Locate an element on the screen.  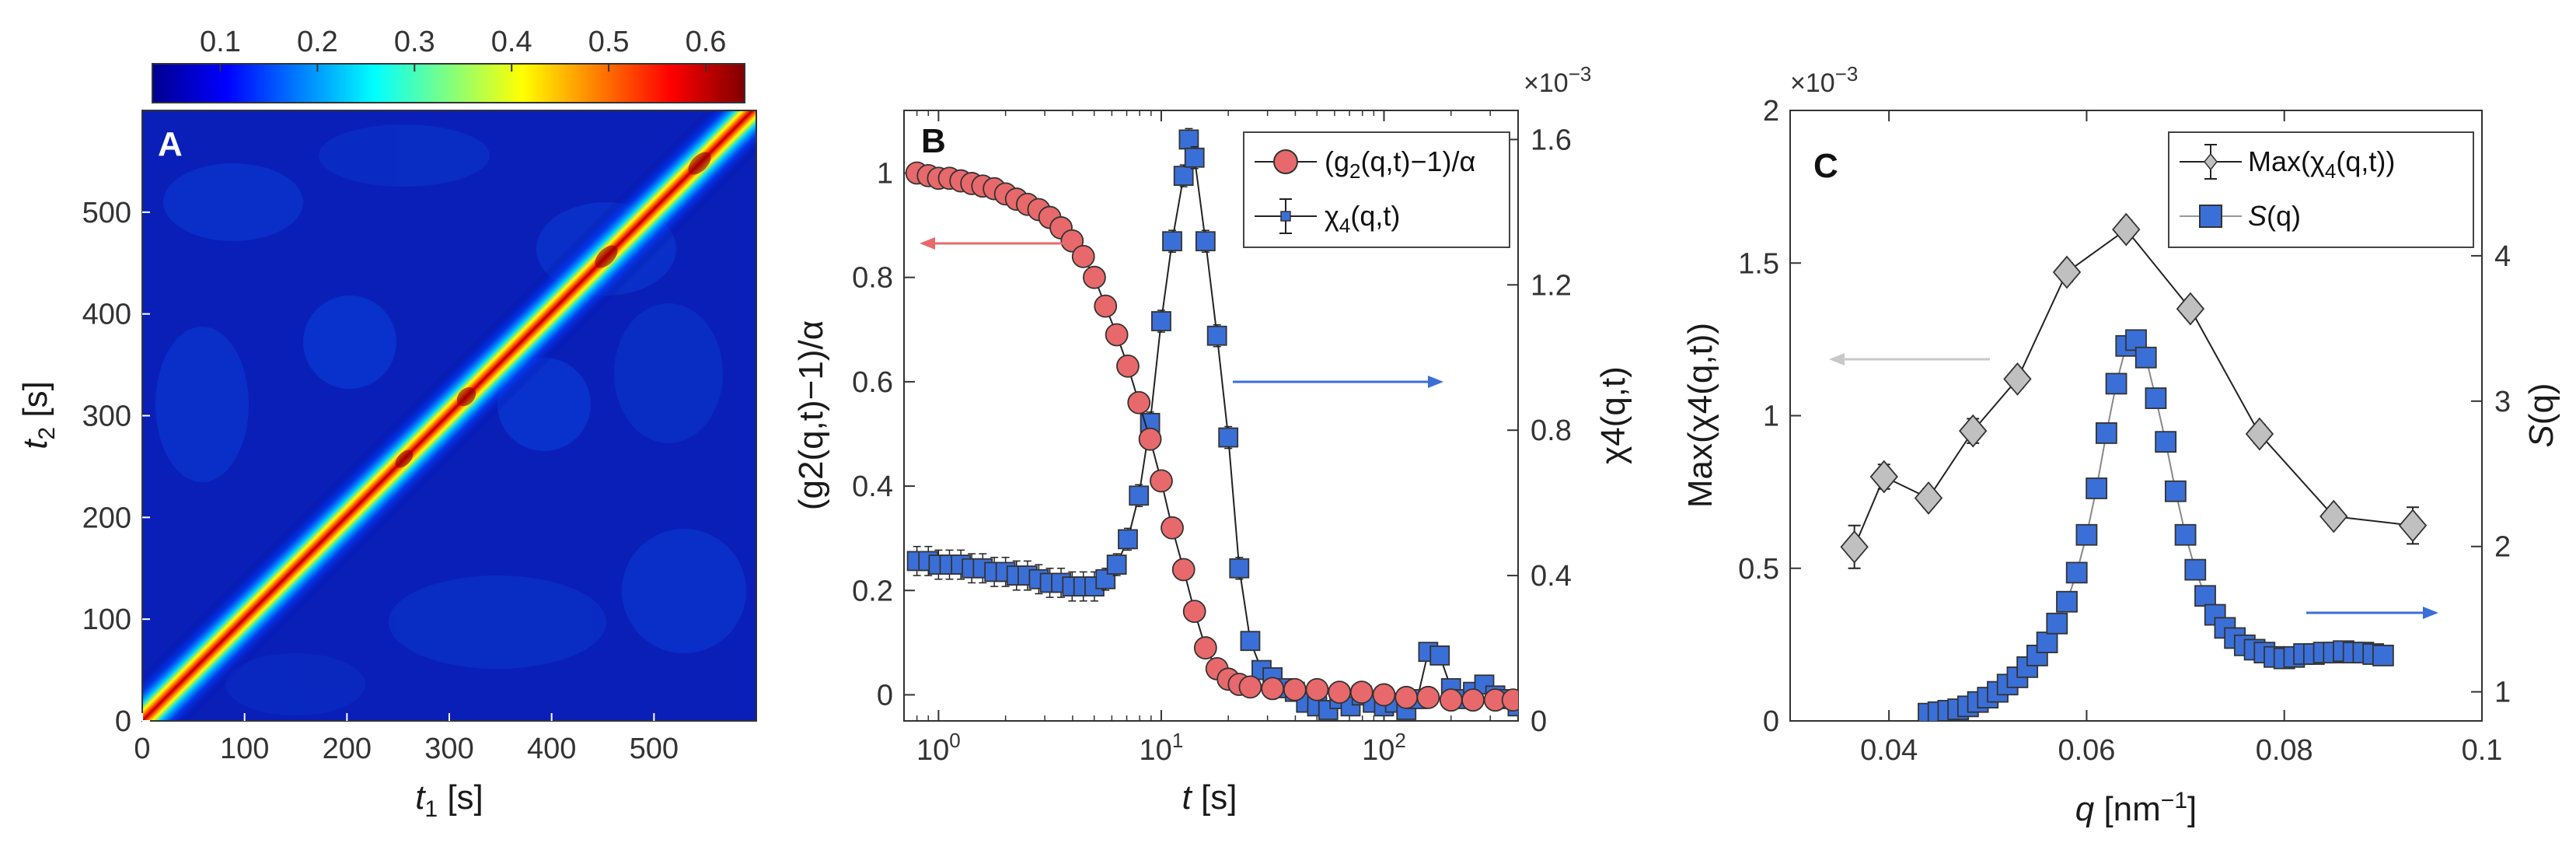
panel-b-arrow-left is located at coordinates (997, 243).